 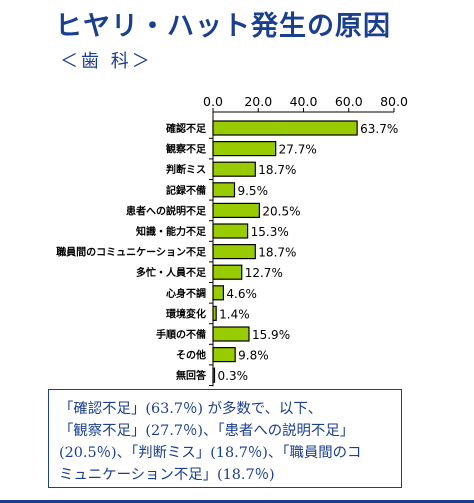 I want to click on category-label: 無回答, so click(x=191, y=375).